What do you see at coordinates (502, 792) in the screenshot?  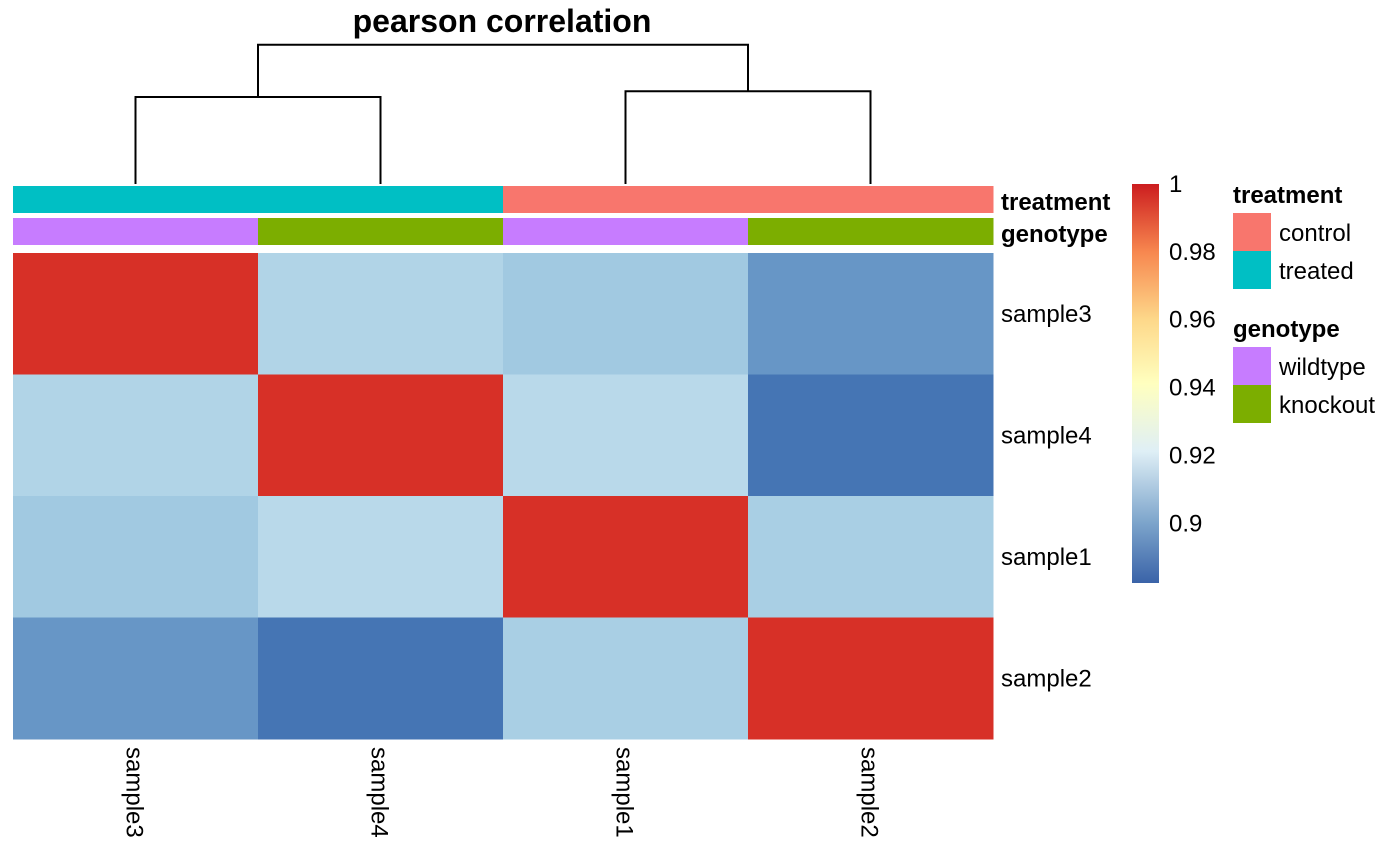 I see `column-labels: sample3 sample4 sample1 sample2` at bounding box center [502, 792].